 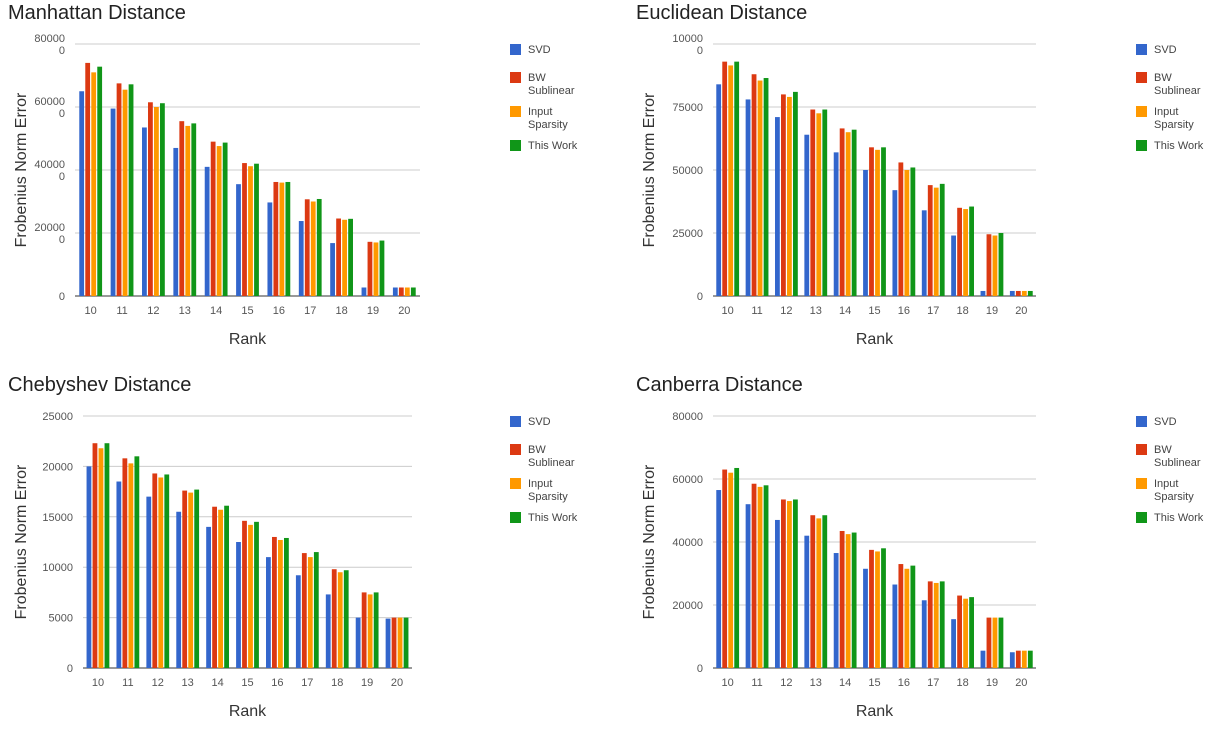 I want to click on x-tick-label: 15, so click(x=247, y=683).